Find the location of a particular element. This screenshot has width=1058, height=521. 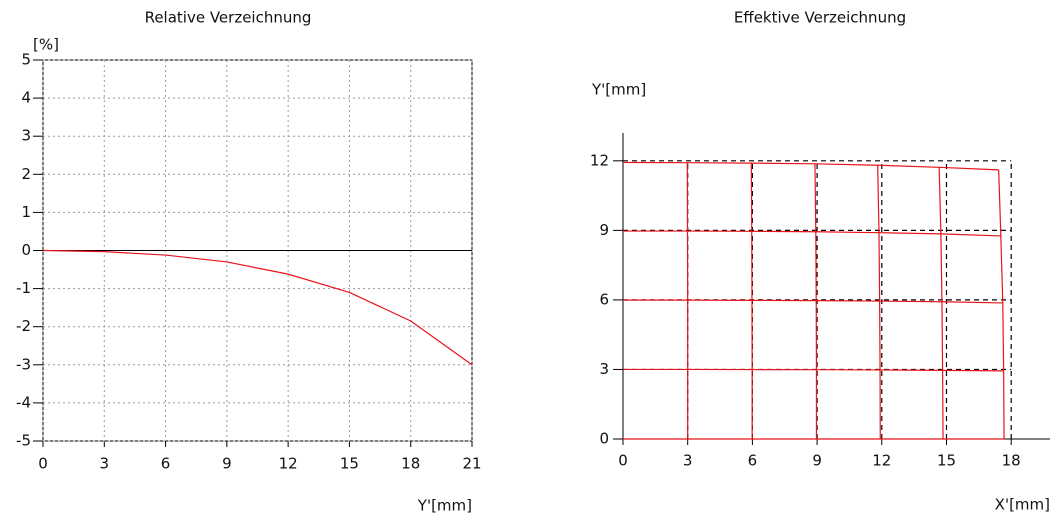

y-tick-label: -2 is located at coordinates (23, 326).